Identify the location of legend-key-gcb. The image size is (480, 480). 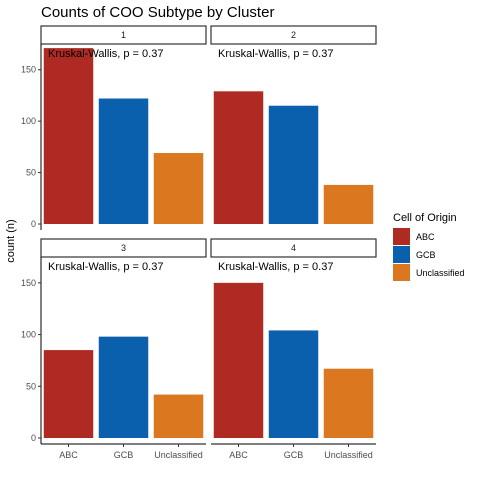
(401, 254).